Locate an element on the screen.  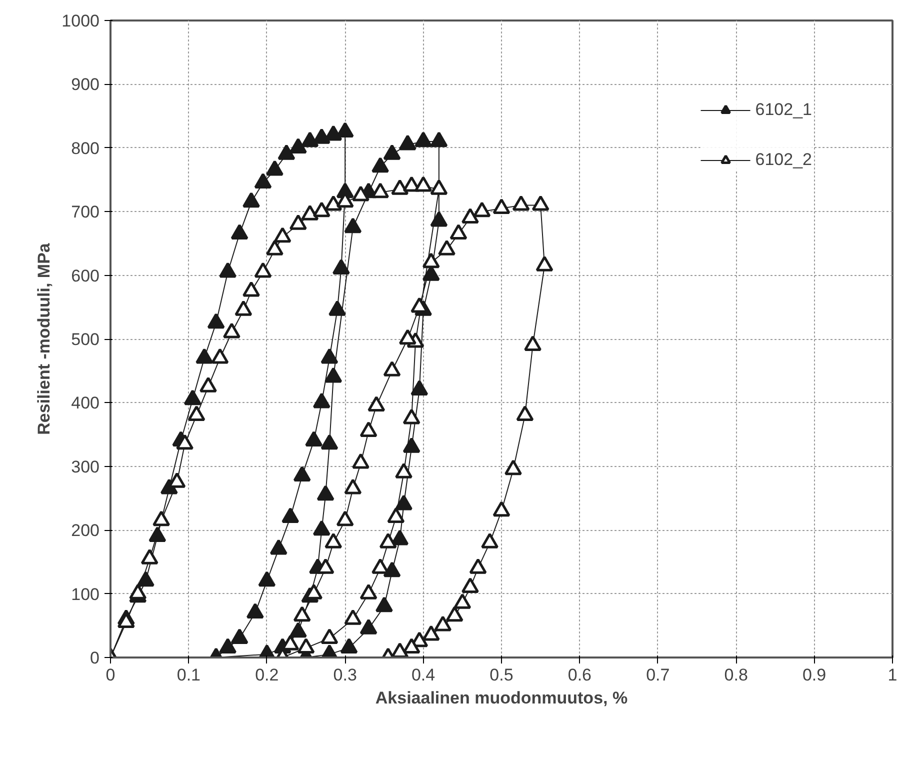
legend-label: 6102_2 is located at coordinates (783, 160).